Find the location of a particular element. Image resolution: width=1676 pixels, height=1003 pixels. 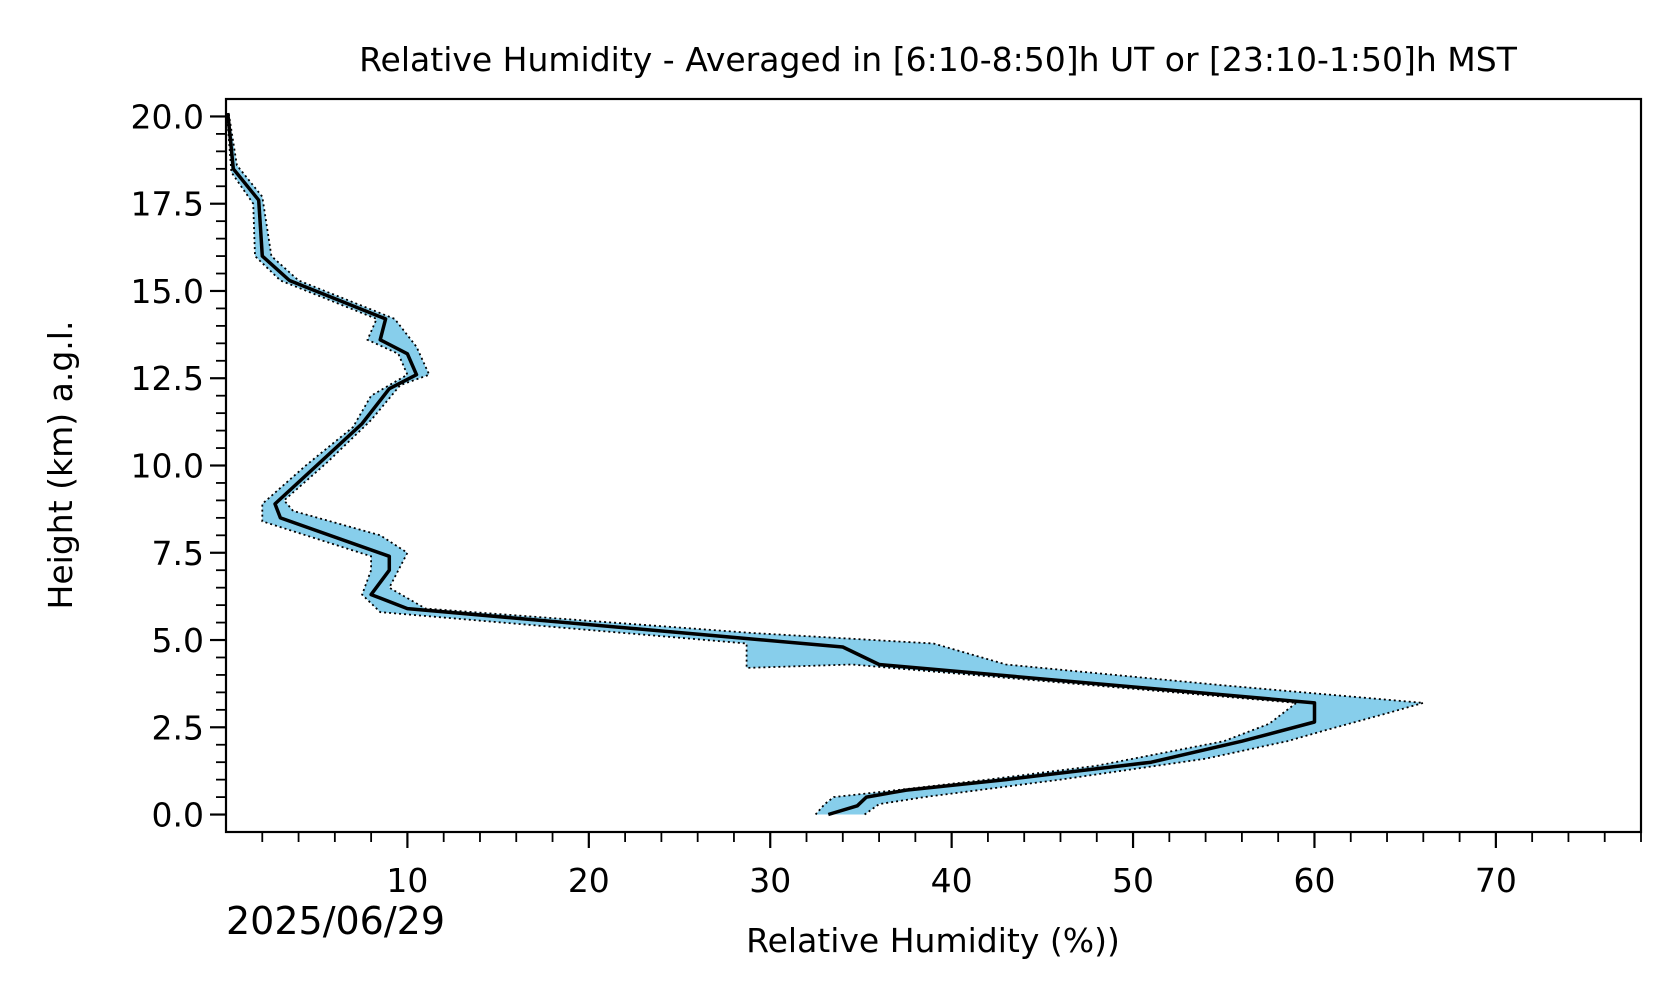

y-tick-label: 17.5 is located at coordinates (167, 204).